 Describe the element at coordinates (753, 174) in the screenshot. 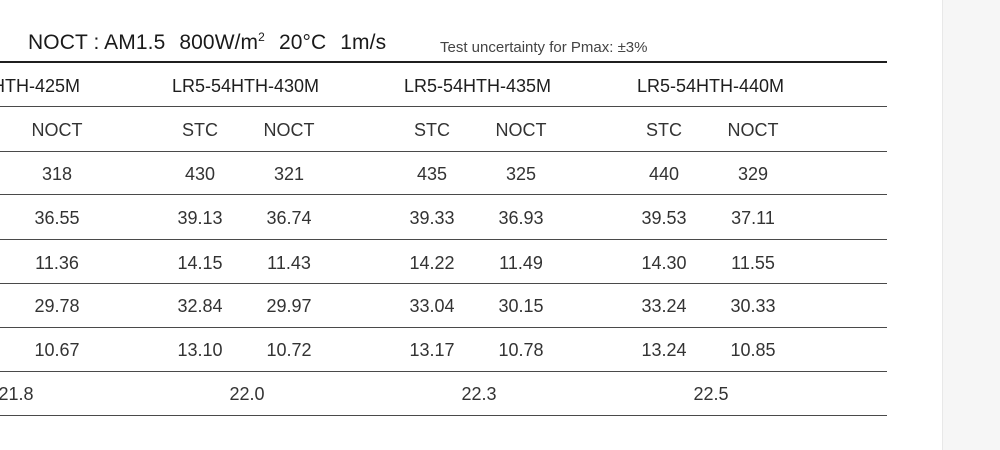

I see `table-cell: 329` at that location.